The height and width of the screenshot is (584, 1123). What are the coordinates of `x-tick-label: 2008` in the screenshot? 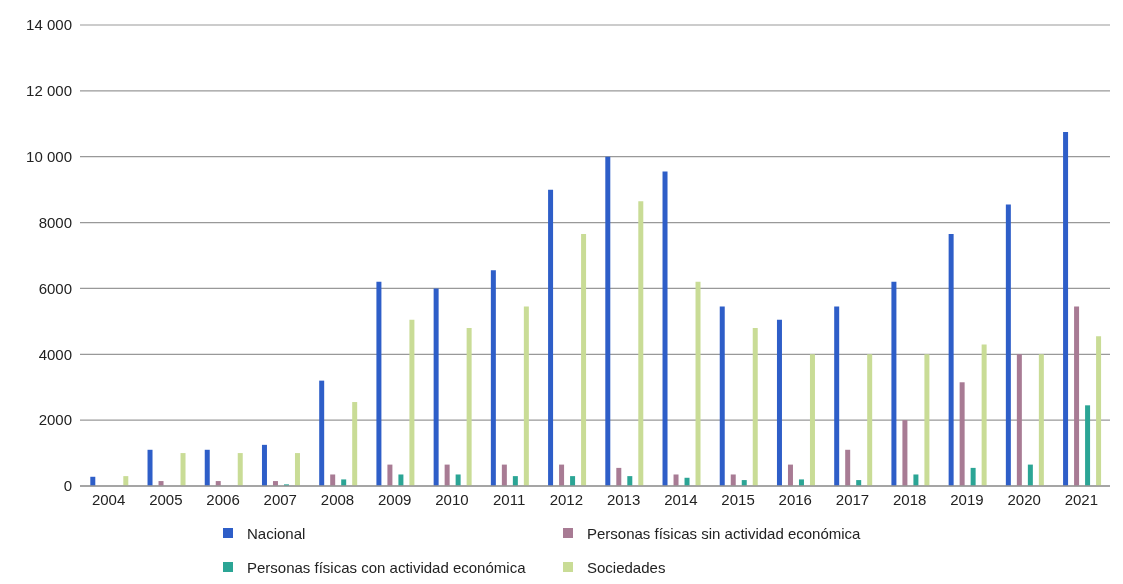 It's located at (337, 499).